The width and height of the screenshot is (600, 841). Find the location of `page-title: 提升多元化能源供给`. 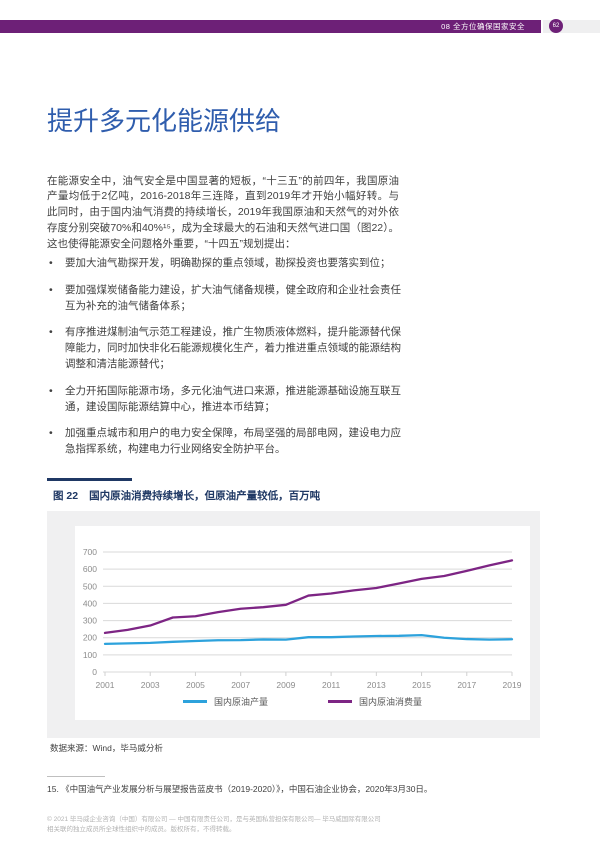

page-title: 提升多元化能源供给 is located at coordinates (164, 121).